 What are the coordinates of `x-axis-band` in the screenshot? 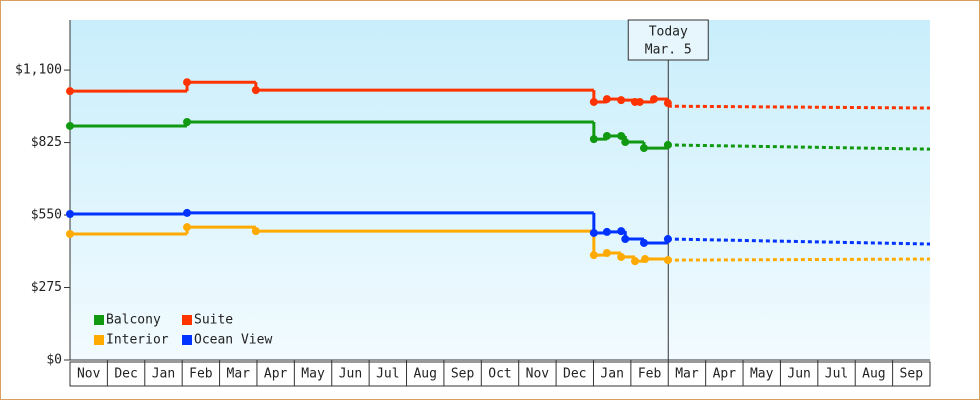 It's located at (500, 374).